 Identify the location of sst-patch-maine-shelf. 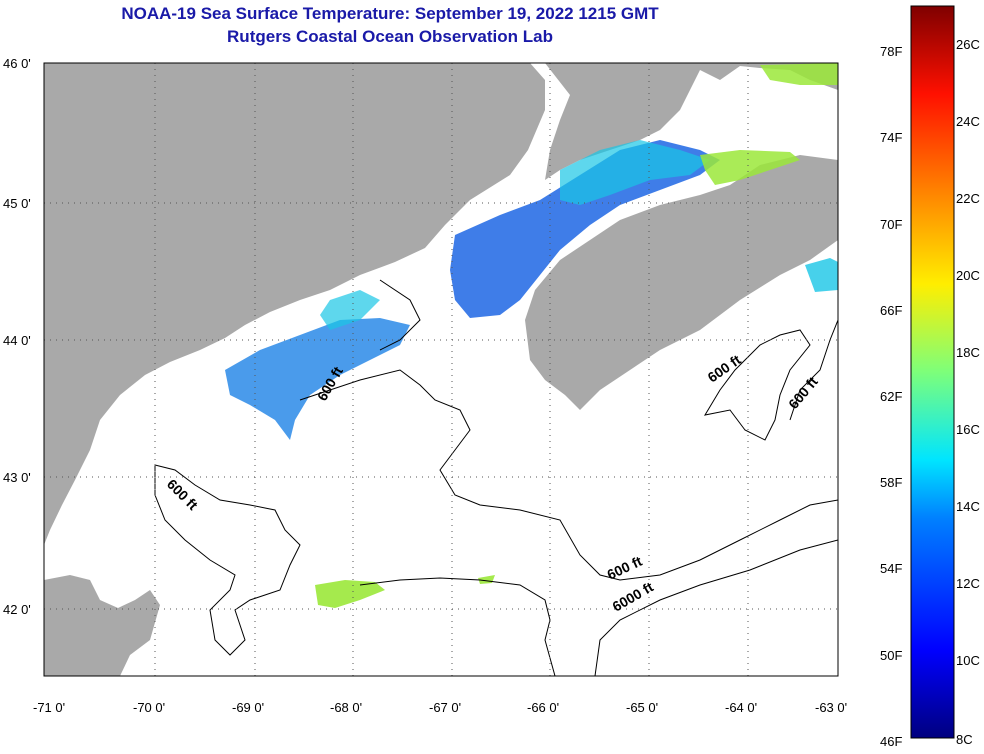
(317, 379).